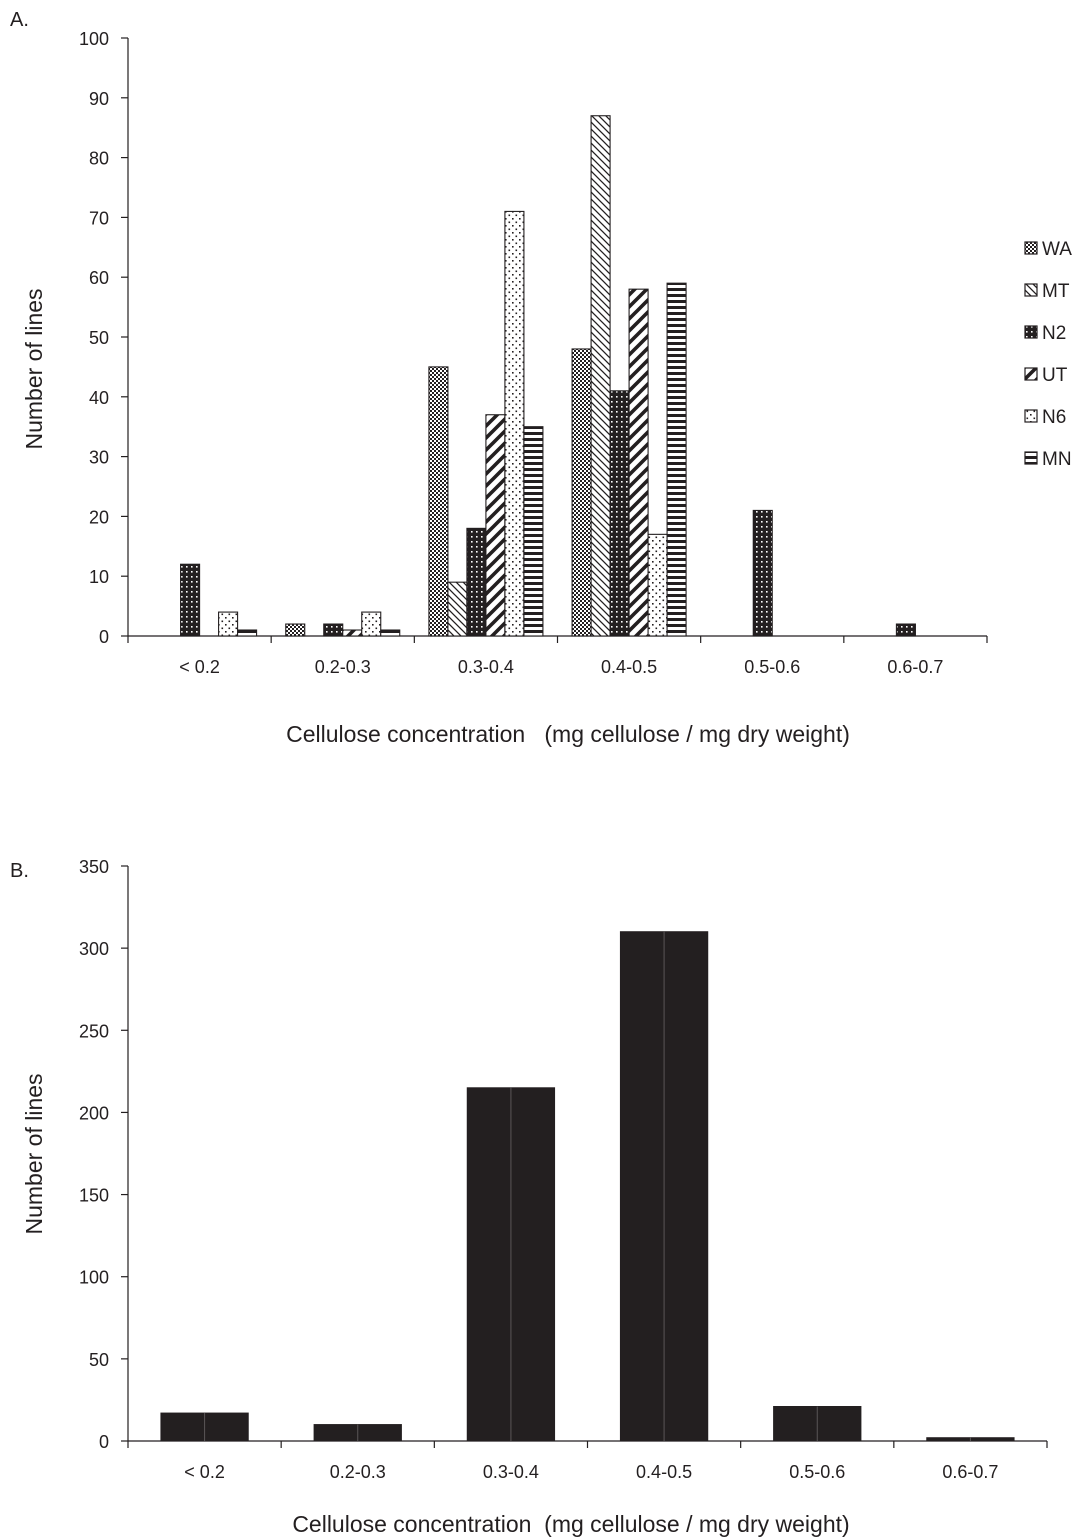 This screenshot has width=1077, height=1538. What do you see at coordinates (34, 1153) in the screenshot?
I see `y-axis-label-b: Number of lines` at bounding box center [34, 1153].